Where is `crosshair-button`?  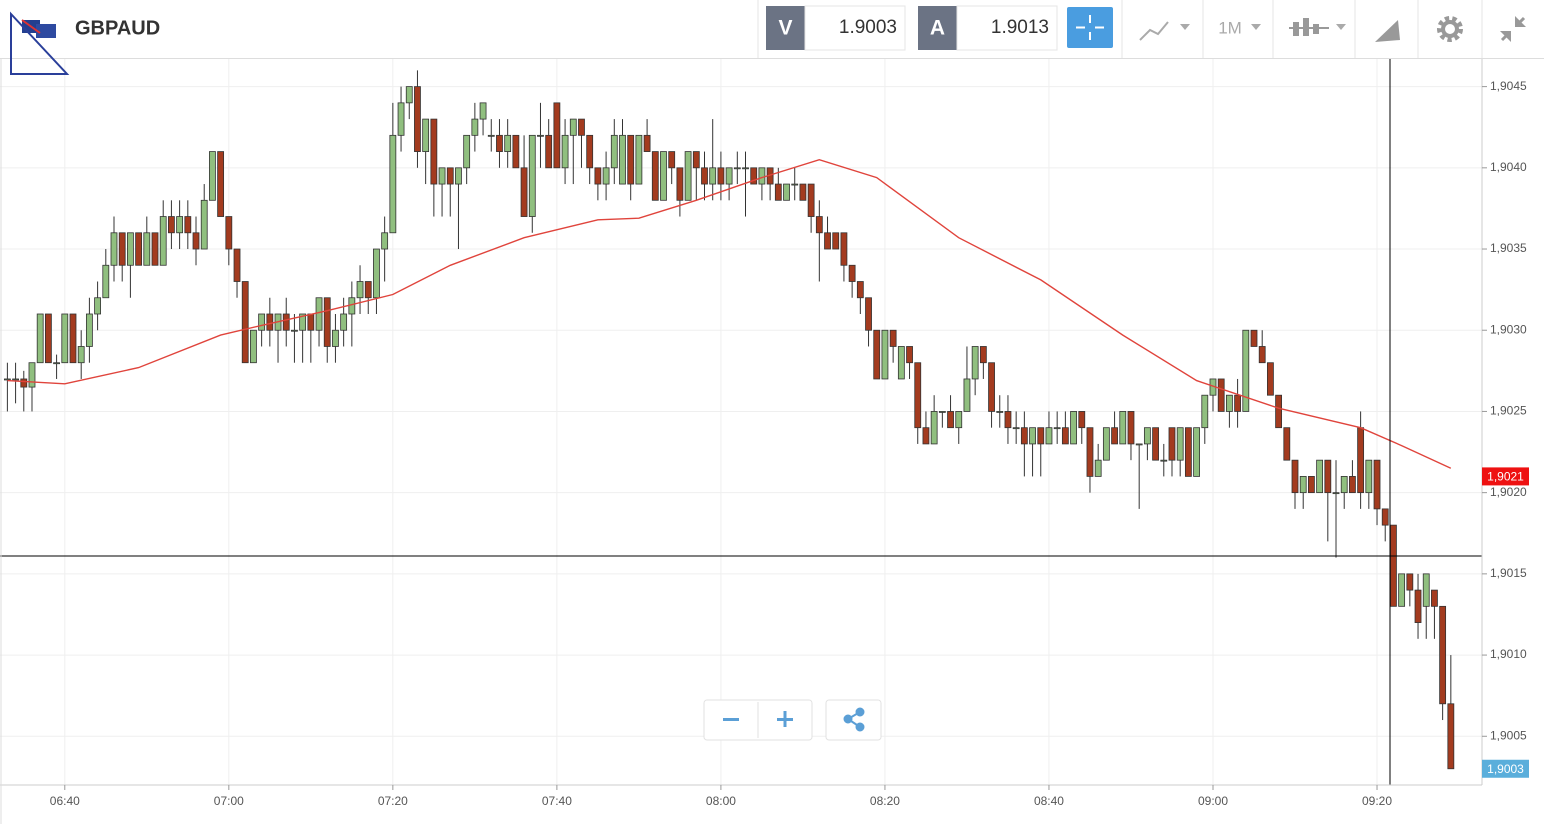 crosshair-button is located at coordinates (1090, 27).